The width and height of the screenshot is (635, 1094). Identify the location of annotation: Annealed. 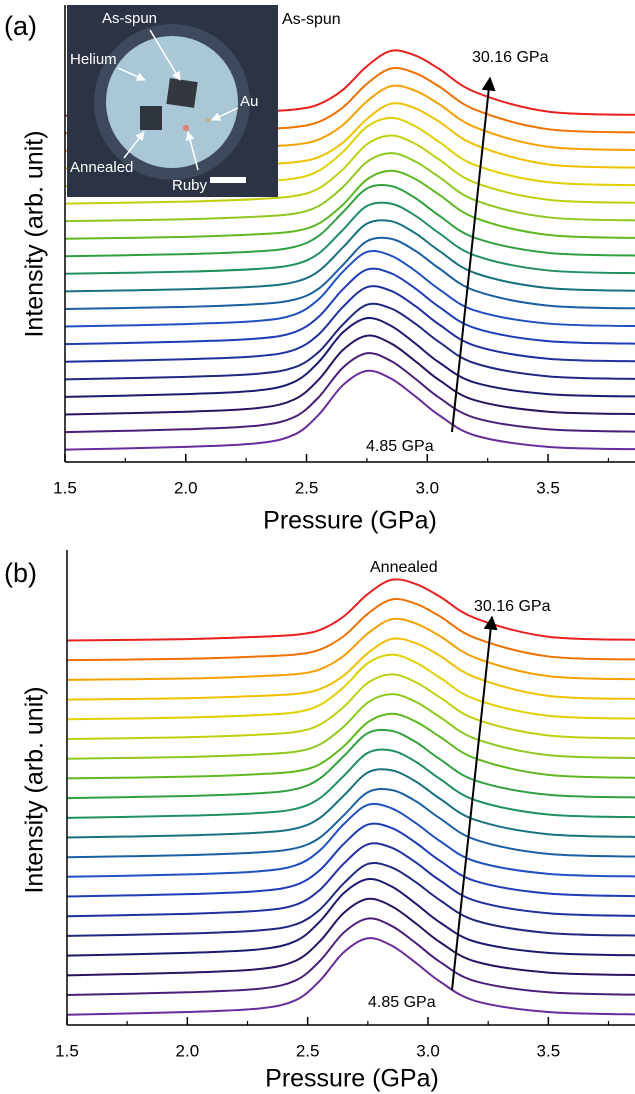
(404, 567).